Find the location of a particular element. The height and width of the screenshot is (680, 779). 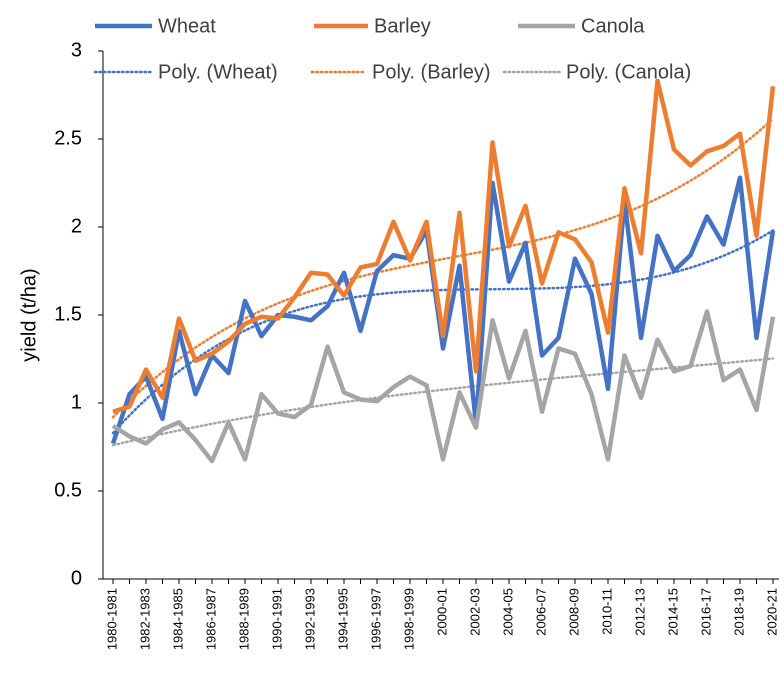

x-tick-label: 2010-11 is located at coordinates (606, 611).